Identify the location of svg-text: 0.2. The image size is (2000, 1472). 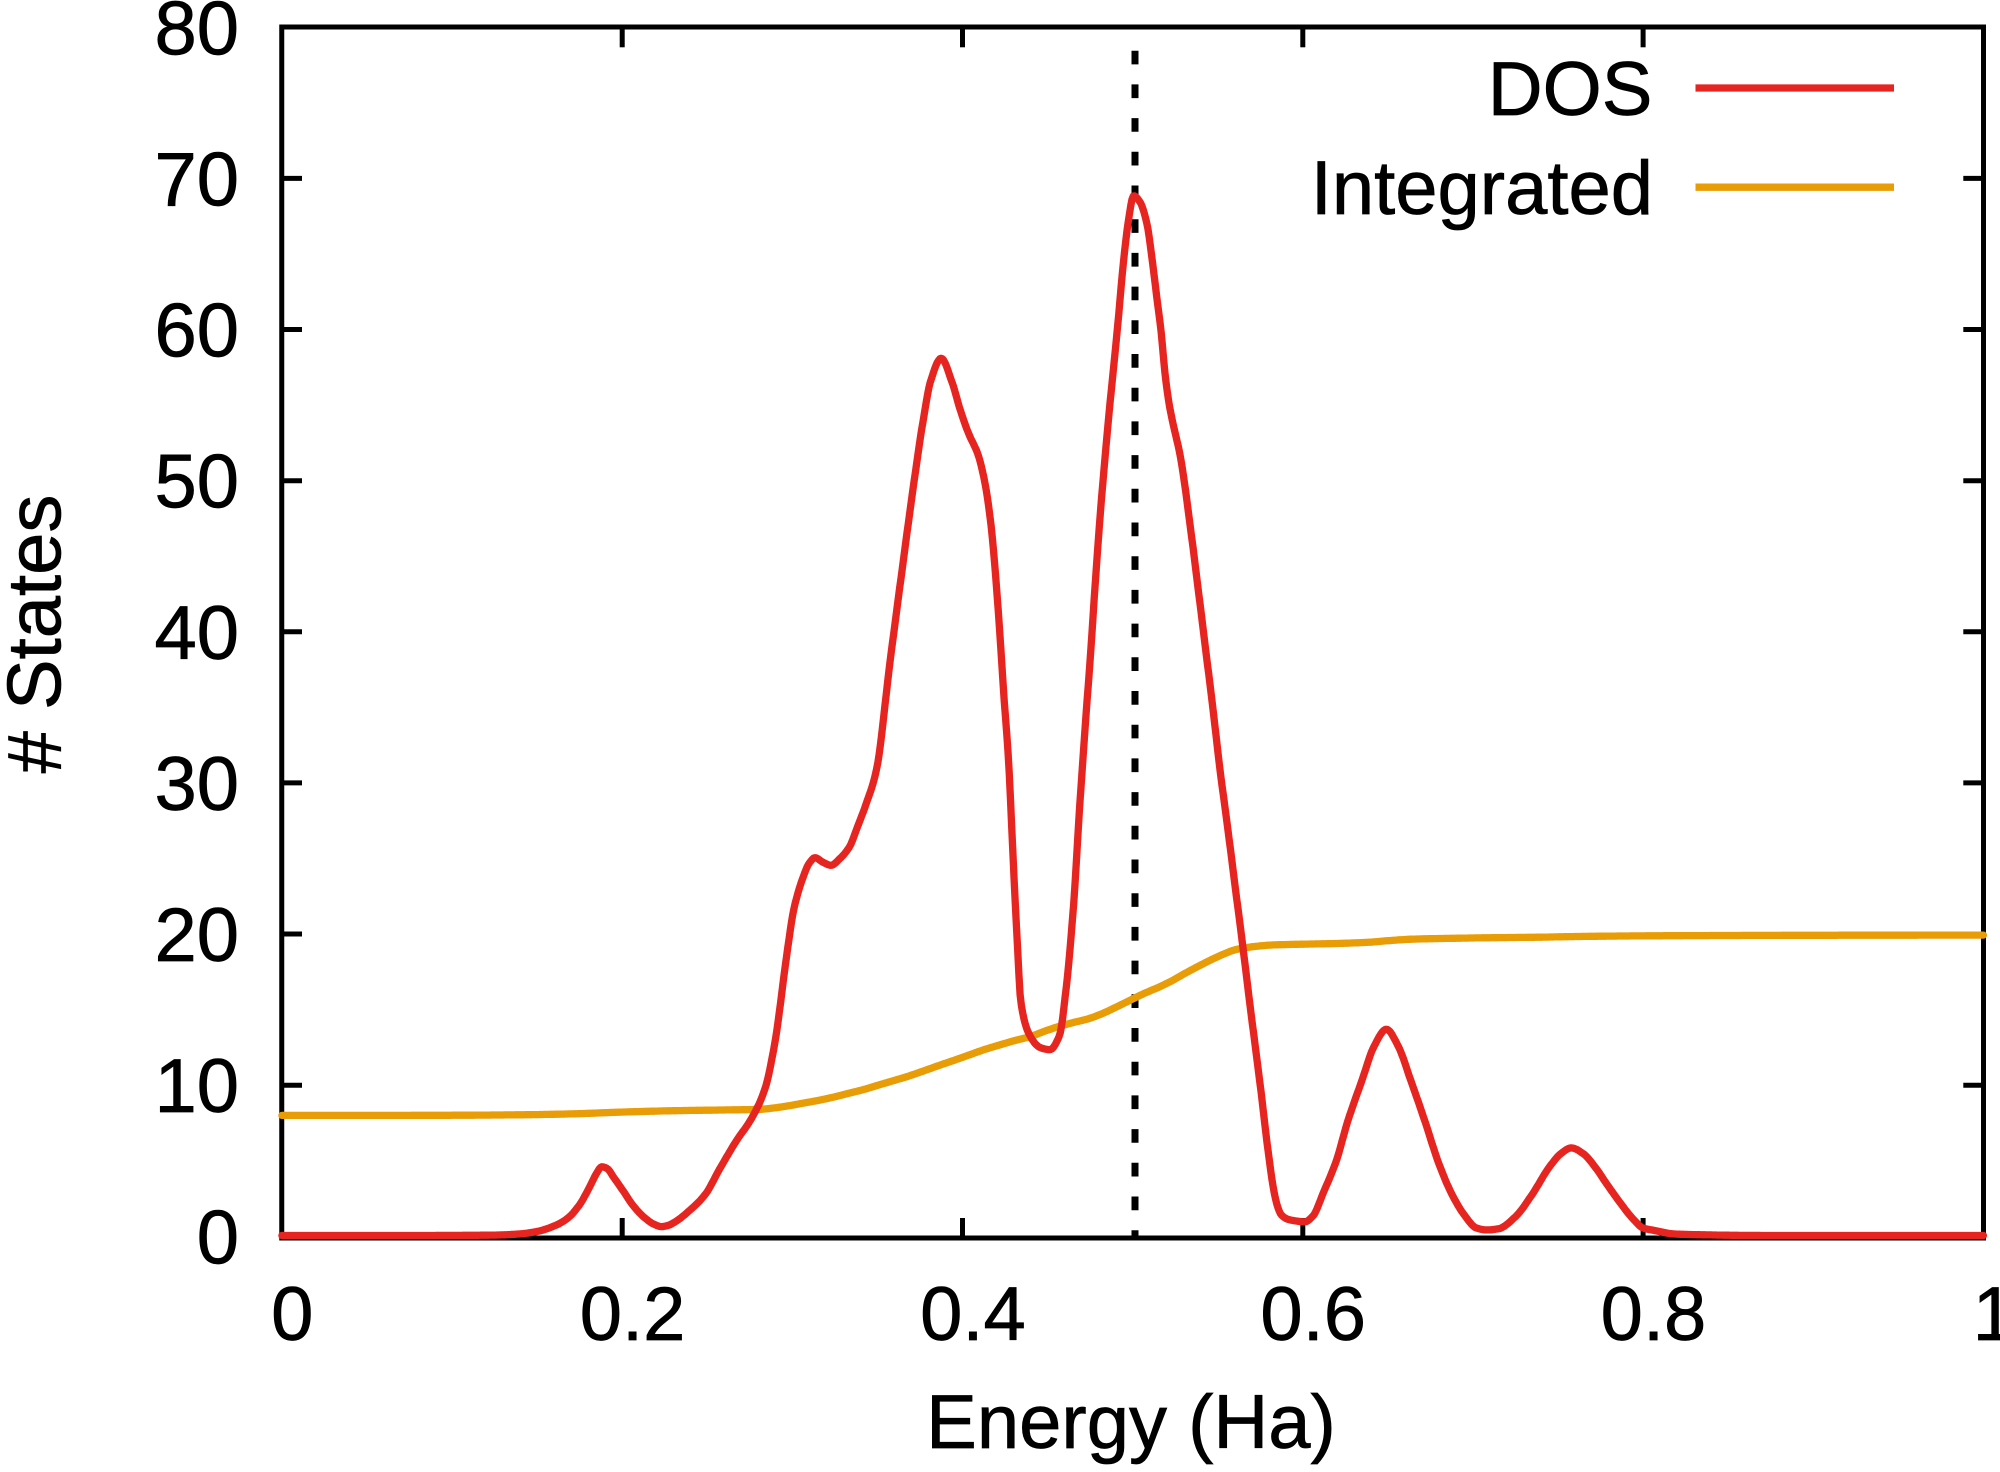
(633, 1314).